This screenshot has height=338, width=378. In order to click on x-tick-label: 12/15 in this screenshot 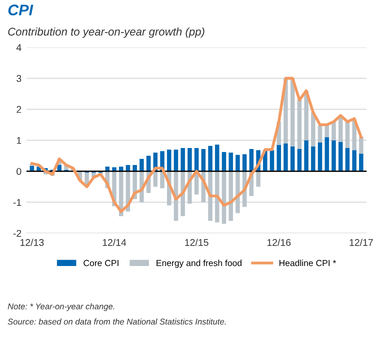, I will do `click(196, 242)`.